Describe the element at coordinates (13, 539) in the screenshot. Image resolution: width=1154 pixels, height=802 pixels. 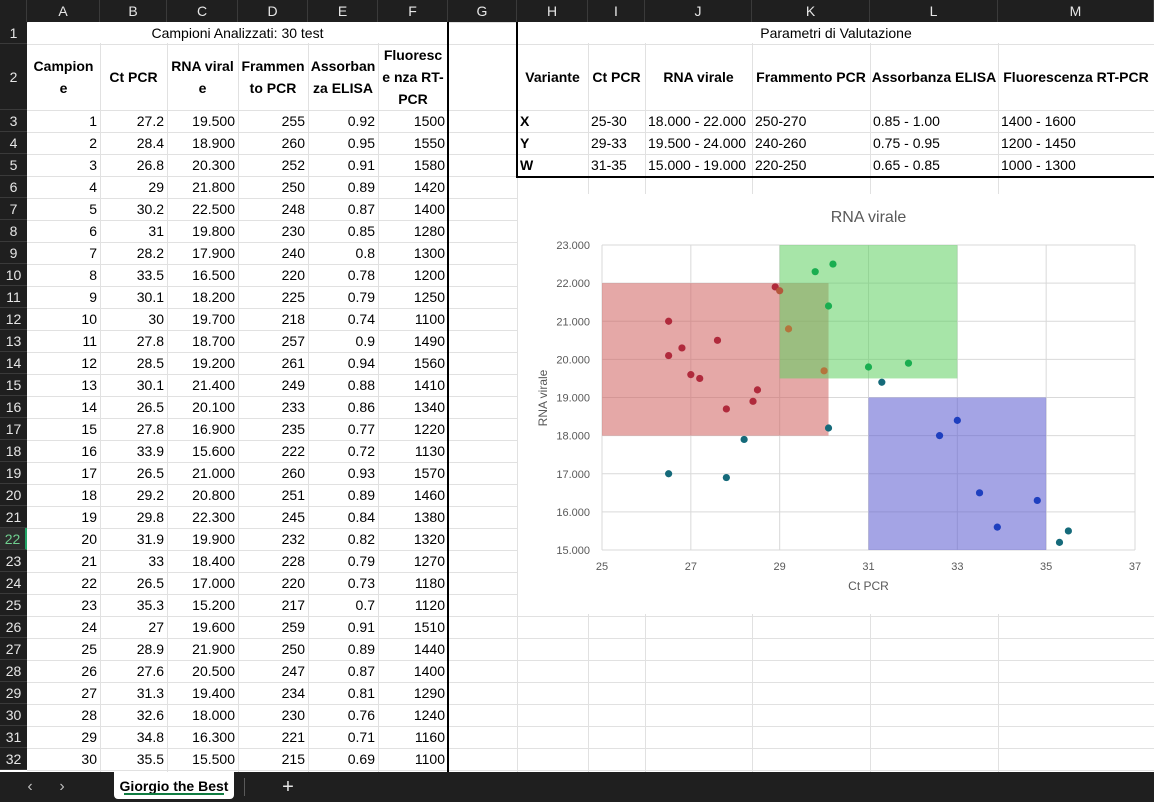
I see `row-header-22: 22` at that location.